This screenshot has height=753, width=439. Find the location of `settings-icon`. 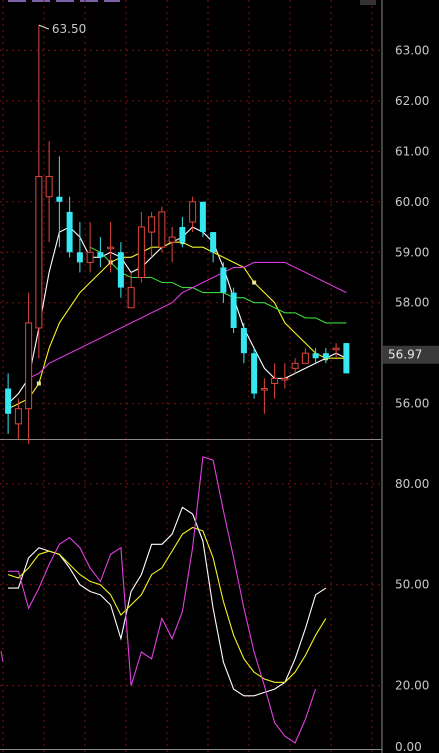

settings-icon is located at coordinates (368, 2).